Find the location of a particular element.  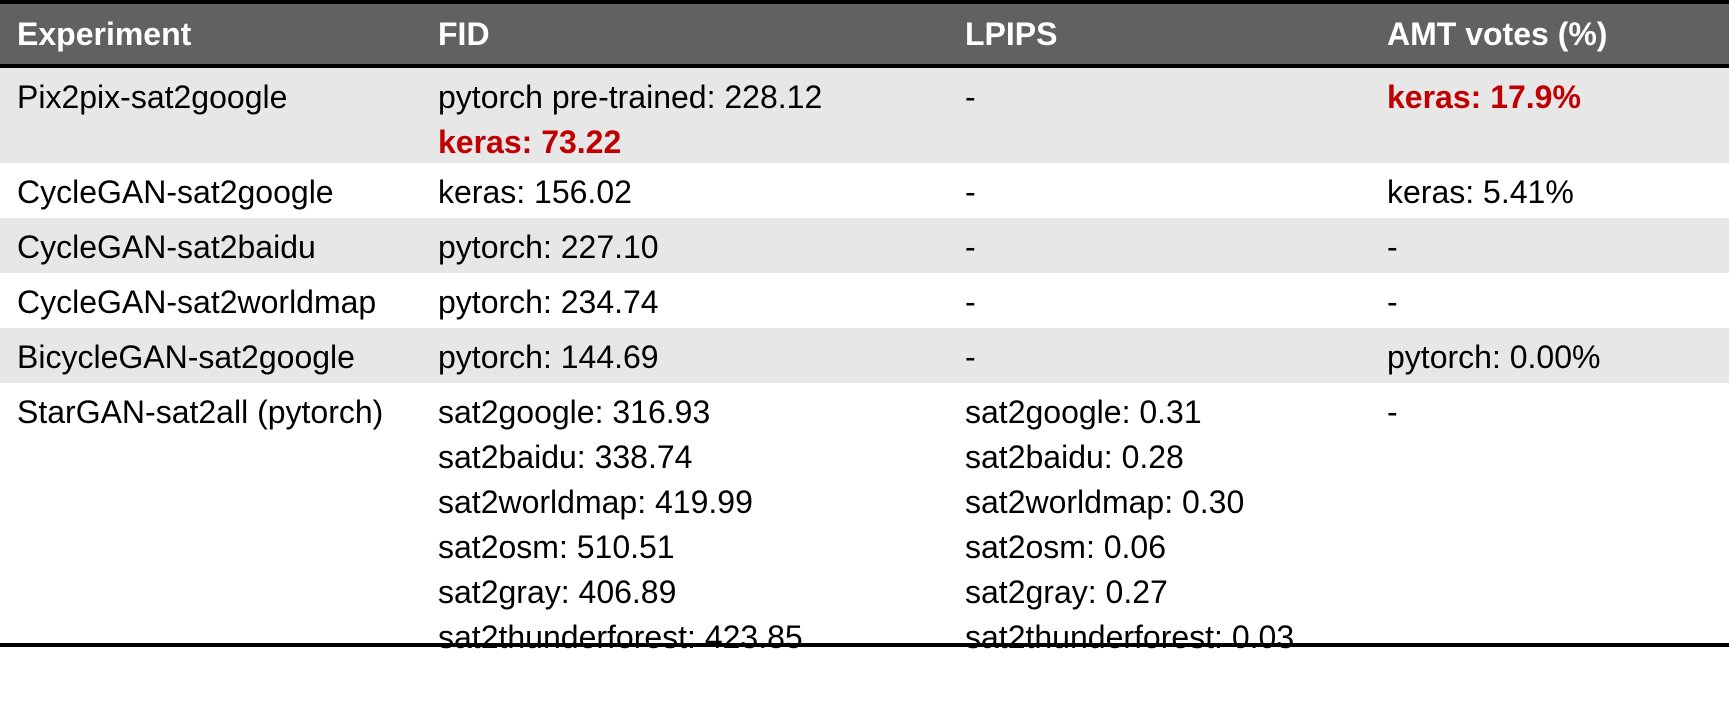

fid-value: sat2google: 316.93 is located at coordinates (574, 412).